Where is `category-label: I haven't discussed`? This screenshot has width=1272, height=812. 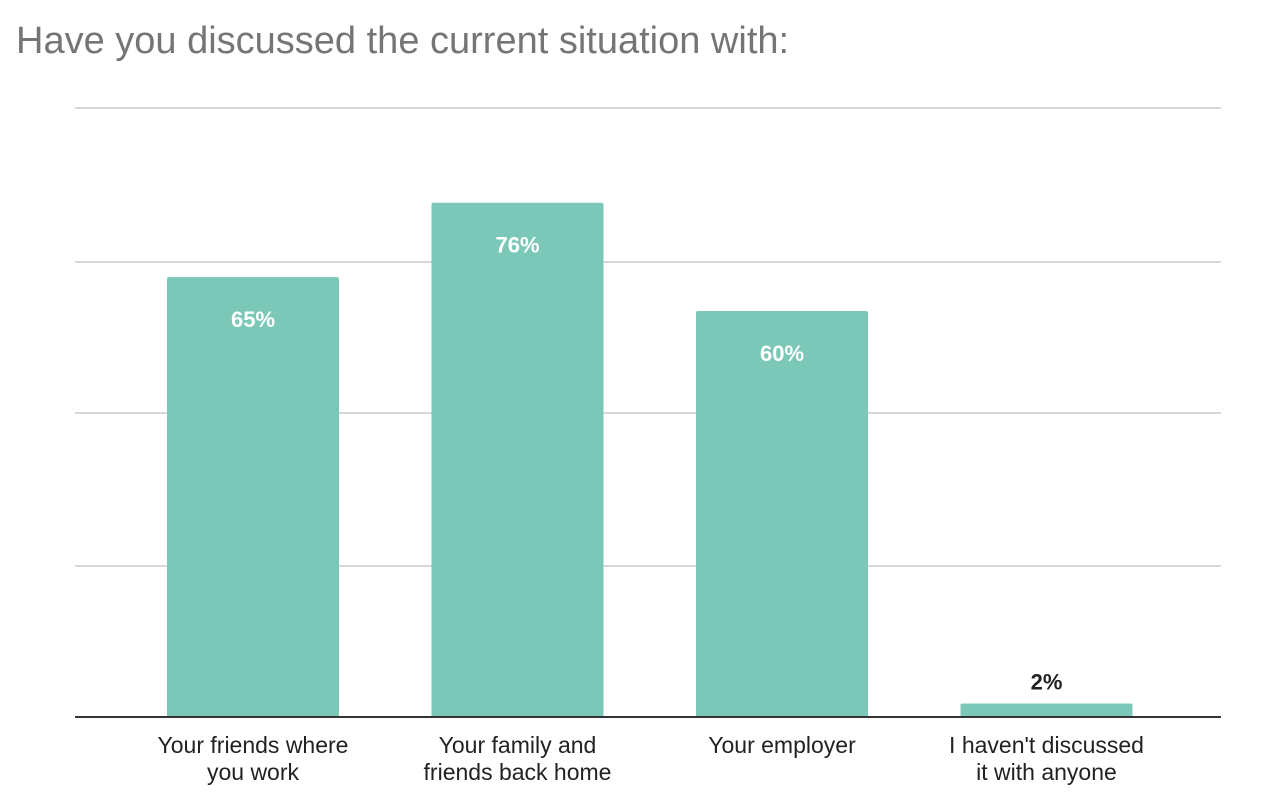 category-label: I haven't discussed is located at coordinates (1046, 745).